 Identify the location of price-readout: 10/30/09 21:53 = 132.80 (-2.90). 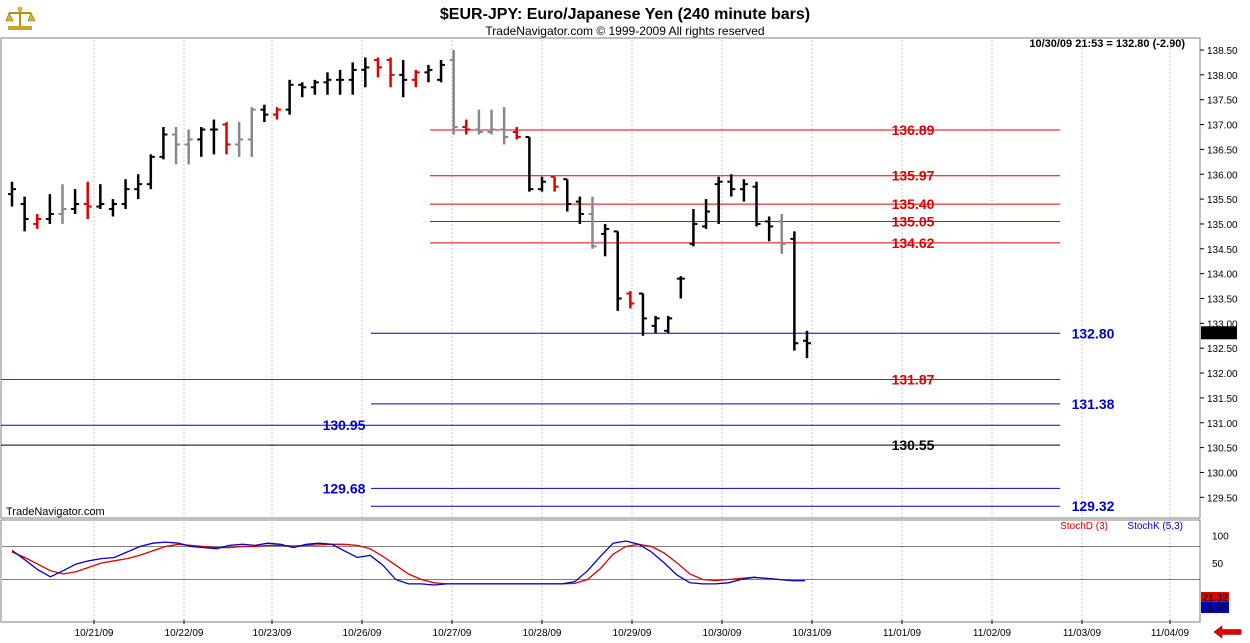
(1107, 44).